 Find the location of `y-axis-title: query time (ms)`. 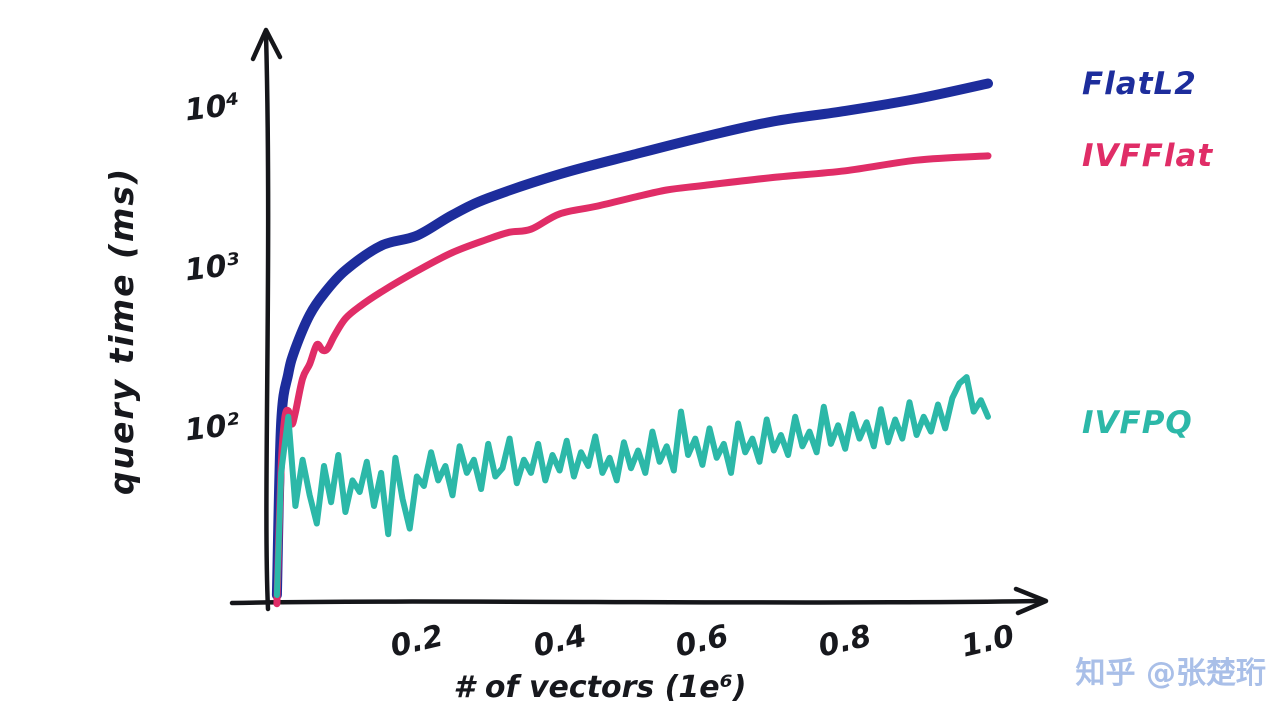

y-axis-title: query time (ms) is located at coordinates (121, 331).